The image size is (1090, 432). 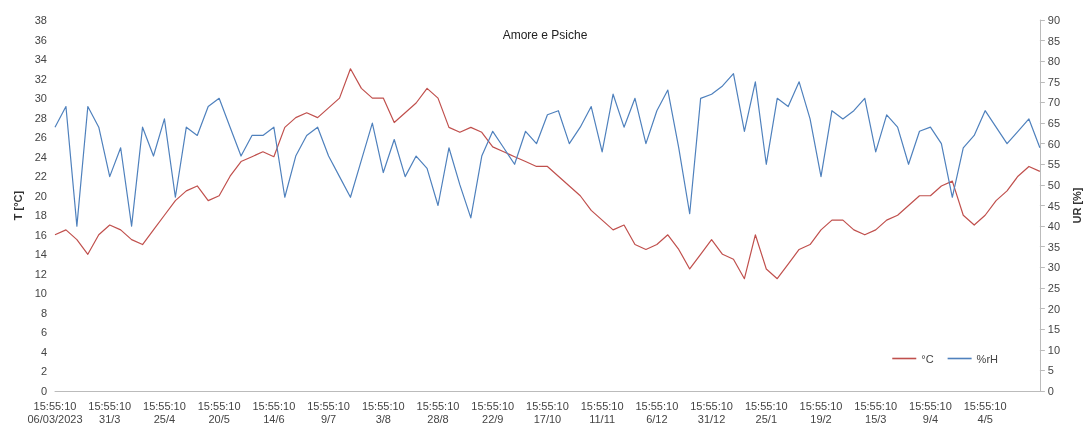 I want to click on y-tick-label: 8, so click(x=43, y=312).